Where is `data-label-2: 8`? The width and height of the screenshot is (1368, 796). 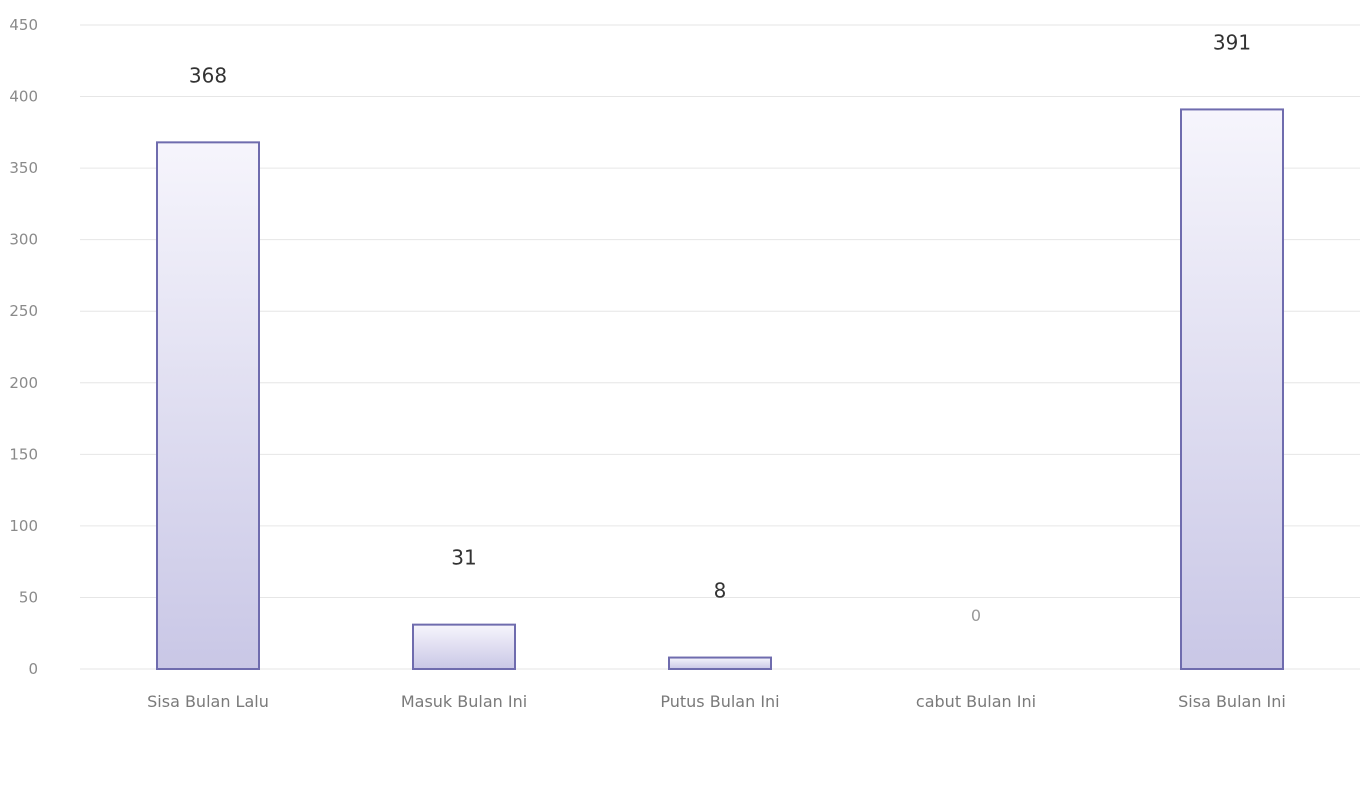 data-label-2: 8 is located at coordinates (720, 591).